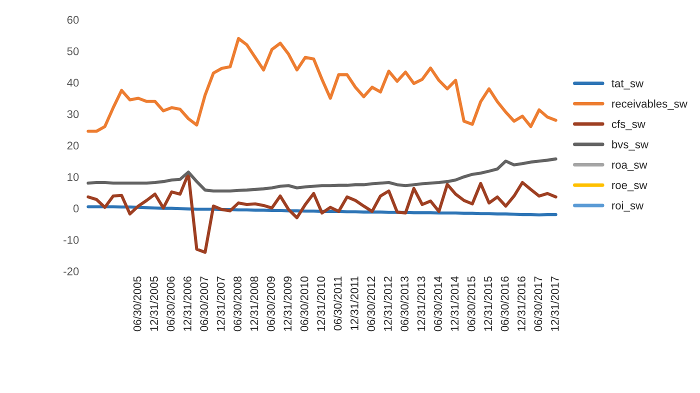 The image size is (700, 393). I want to click on y-tick-label: -20, so click(71, 271).